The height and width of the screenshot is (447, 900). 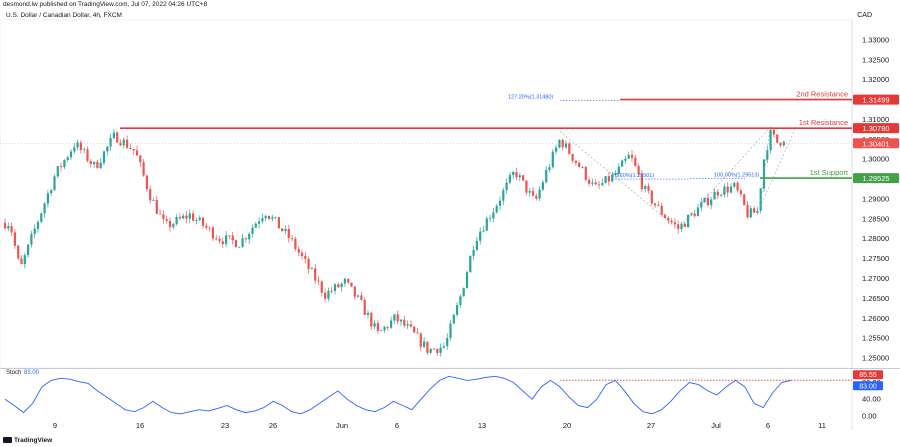 What do you see at coordinates (829, 172) in the screenshot?
I see `level-name-label: 1st Support` at bounding box center [829, 172].